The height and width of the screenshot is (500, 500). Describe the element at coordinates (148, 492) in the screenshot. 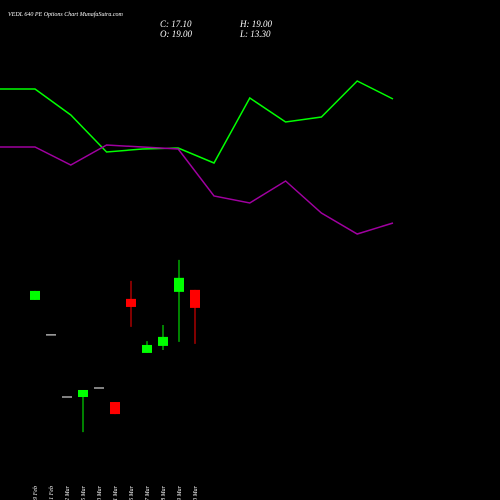

I see `x-tick-label: 17 Mar` at that location.